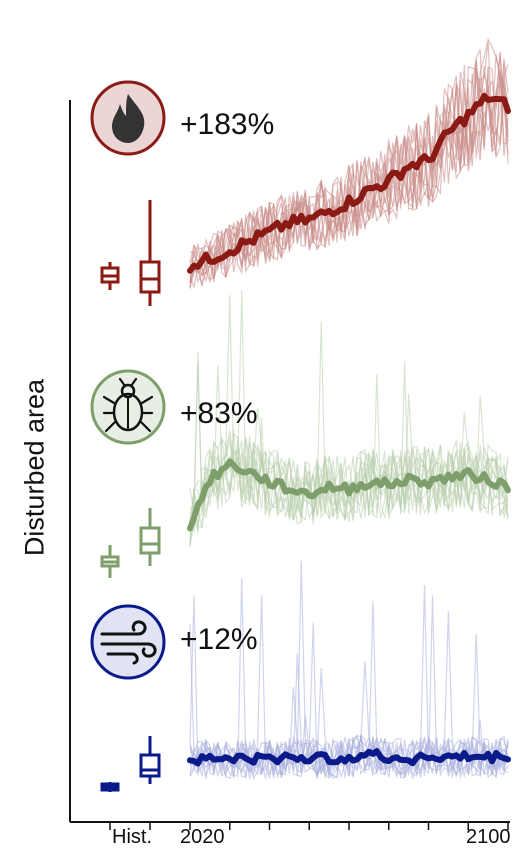  I want to click on beetle-icon, so click(128, 407).